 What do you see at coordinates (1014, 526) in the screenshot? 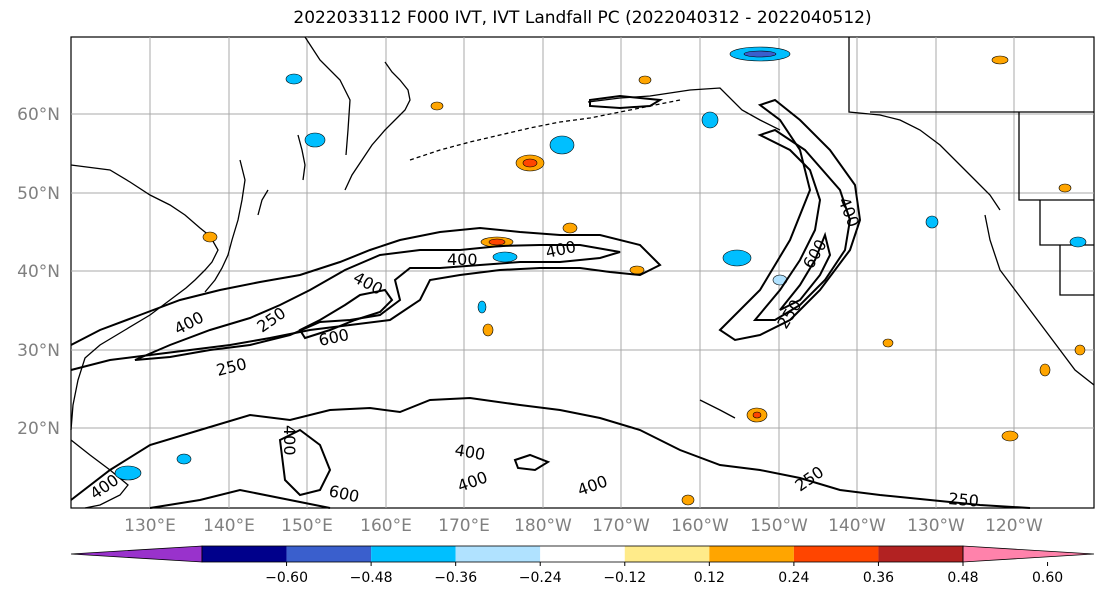
I see `lon-label: 120°W` at bounding box center [1014, 526].